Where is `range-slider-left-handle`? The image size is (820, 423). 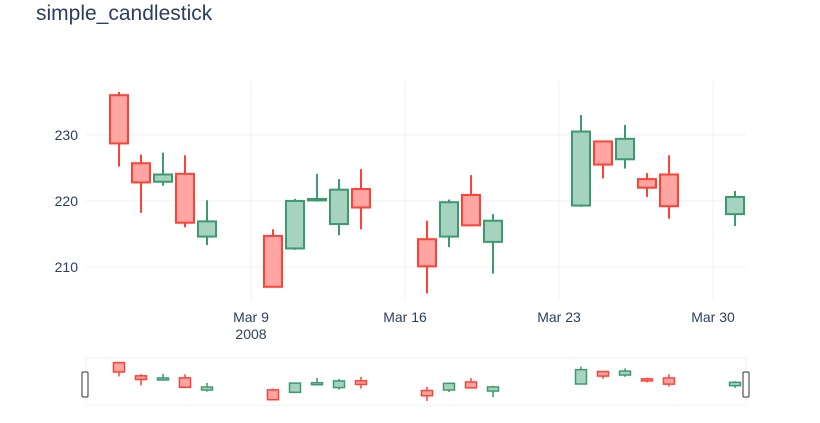
range-slider-left-handle is located at coordinates (85, 384).